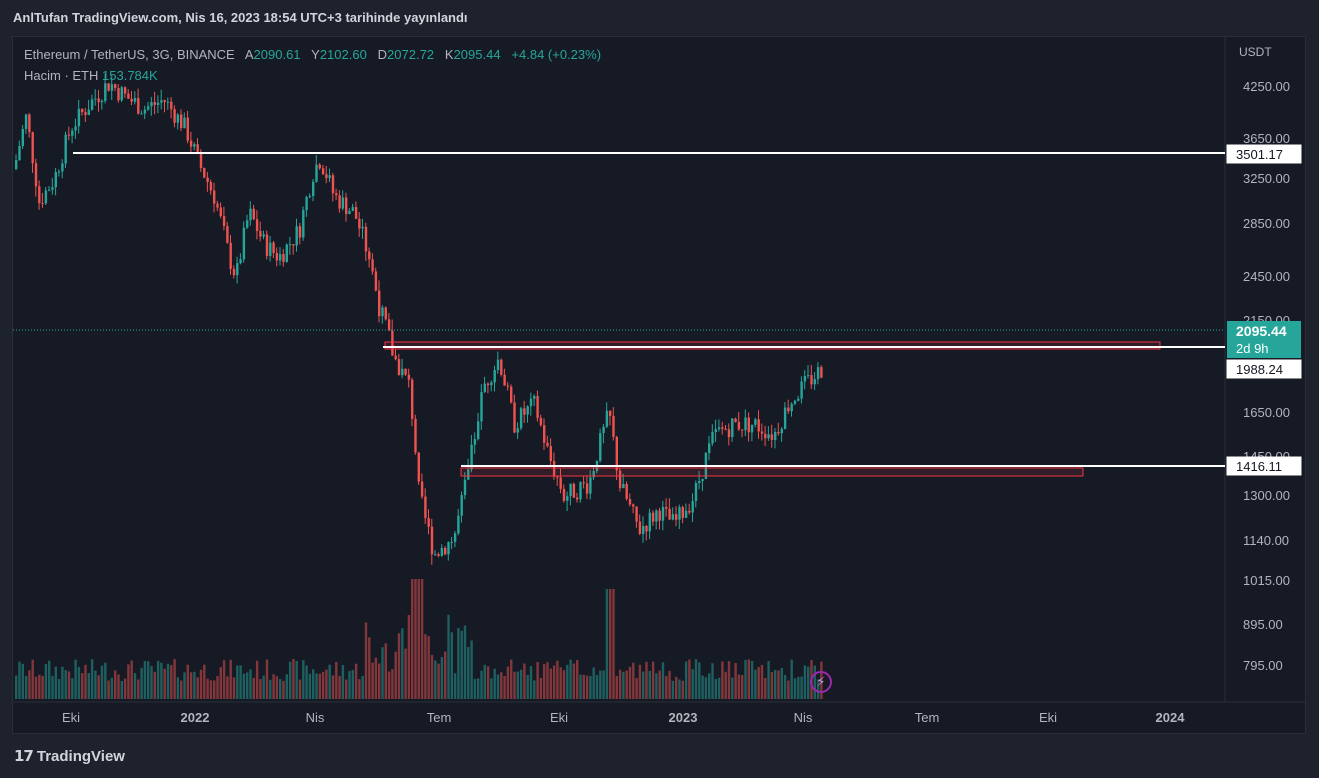 The image size is (1319, 778). What do you see at coordinates (821, 682) in the screenshot?
I see `lightning-icon: ⚡` at bounding box center [821, 682].